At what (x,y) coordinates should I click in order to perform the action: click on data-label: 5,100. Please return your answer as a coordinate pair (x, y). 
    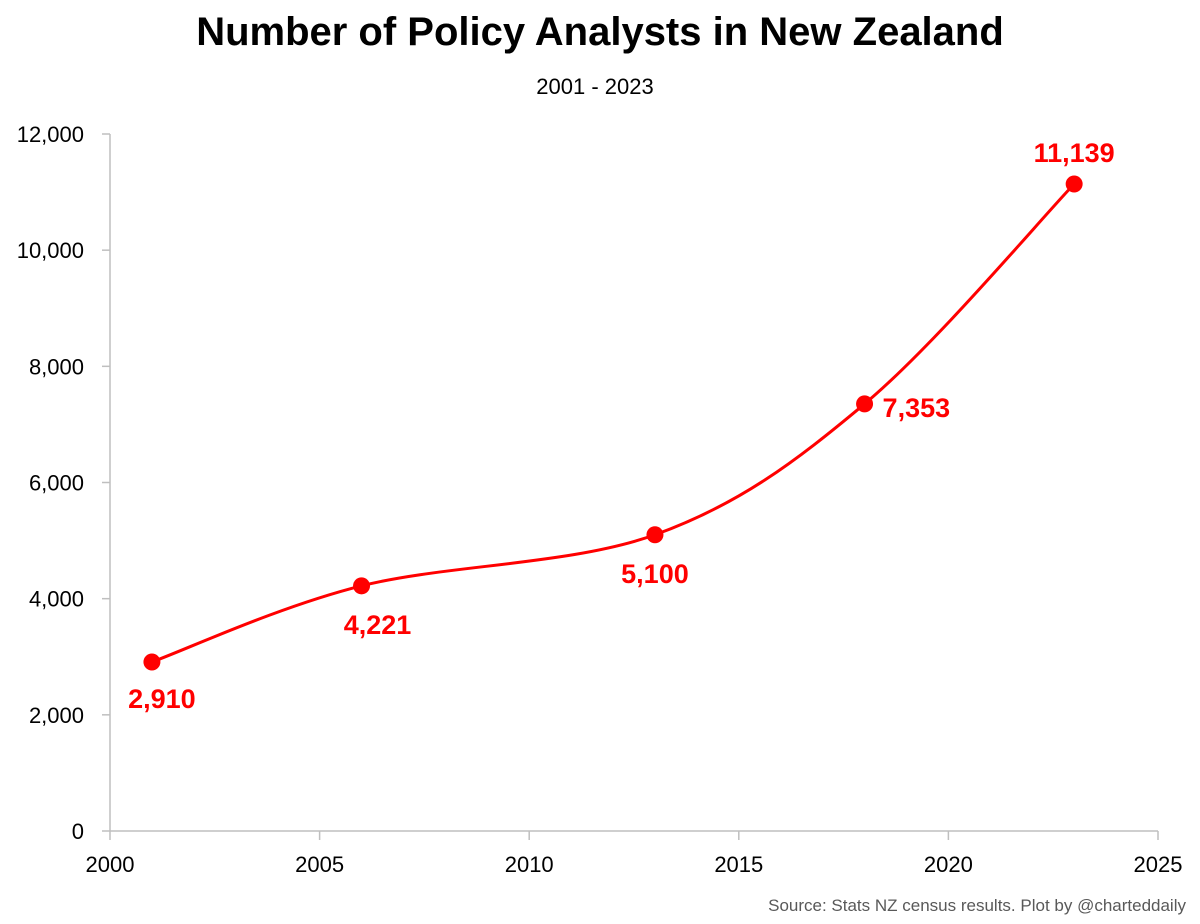
    Looking at the image, I should click on (655, 574).